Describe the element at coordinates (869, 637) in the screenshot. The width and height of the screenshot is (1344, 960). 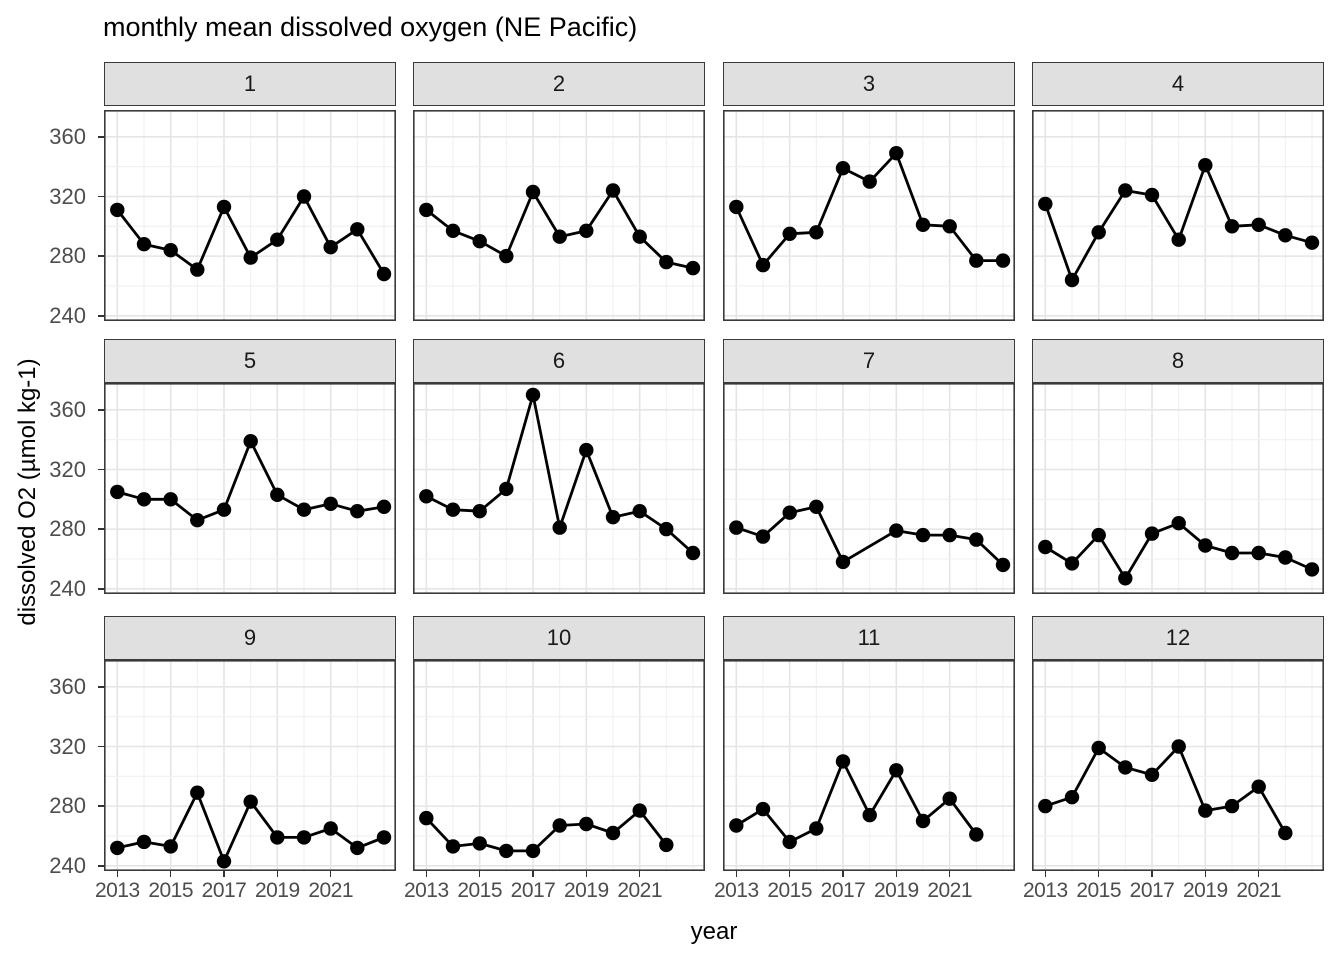
I see `facet-strip-label: 11` at that location.